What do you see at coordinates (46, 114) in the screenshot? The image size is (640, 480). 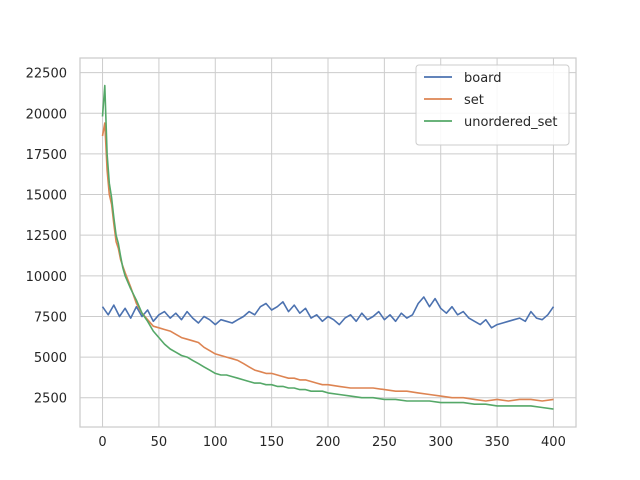 I see `y-tick-label: 20000` at bounding box center [46, 114].